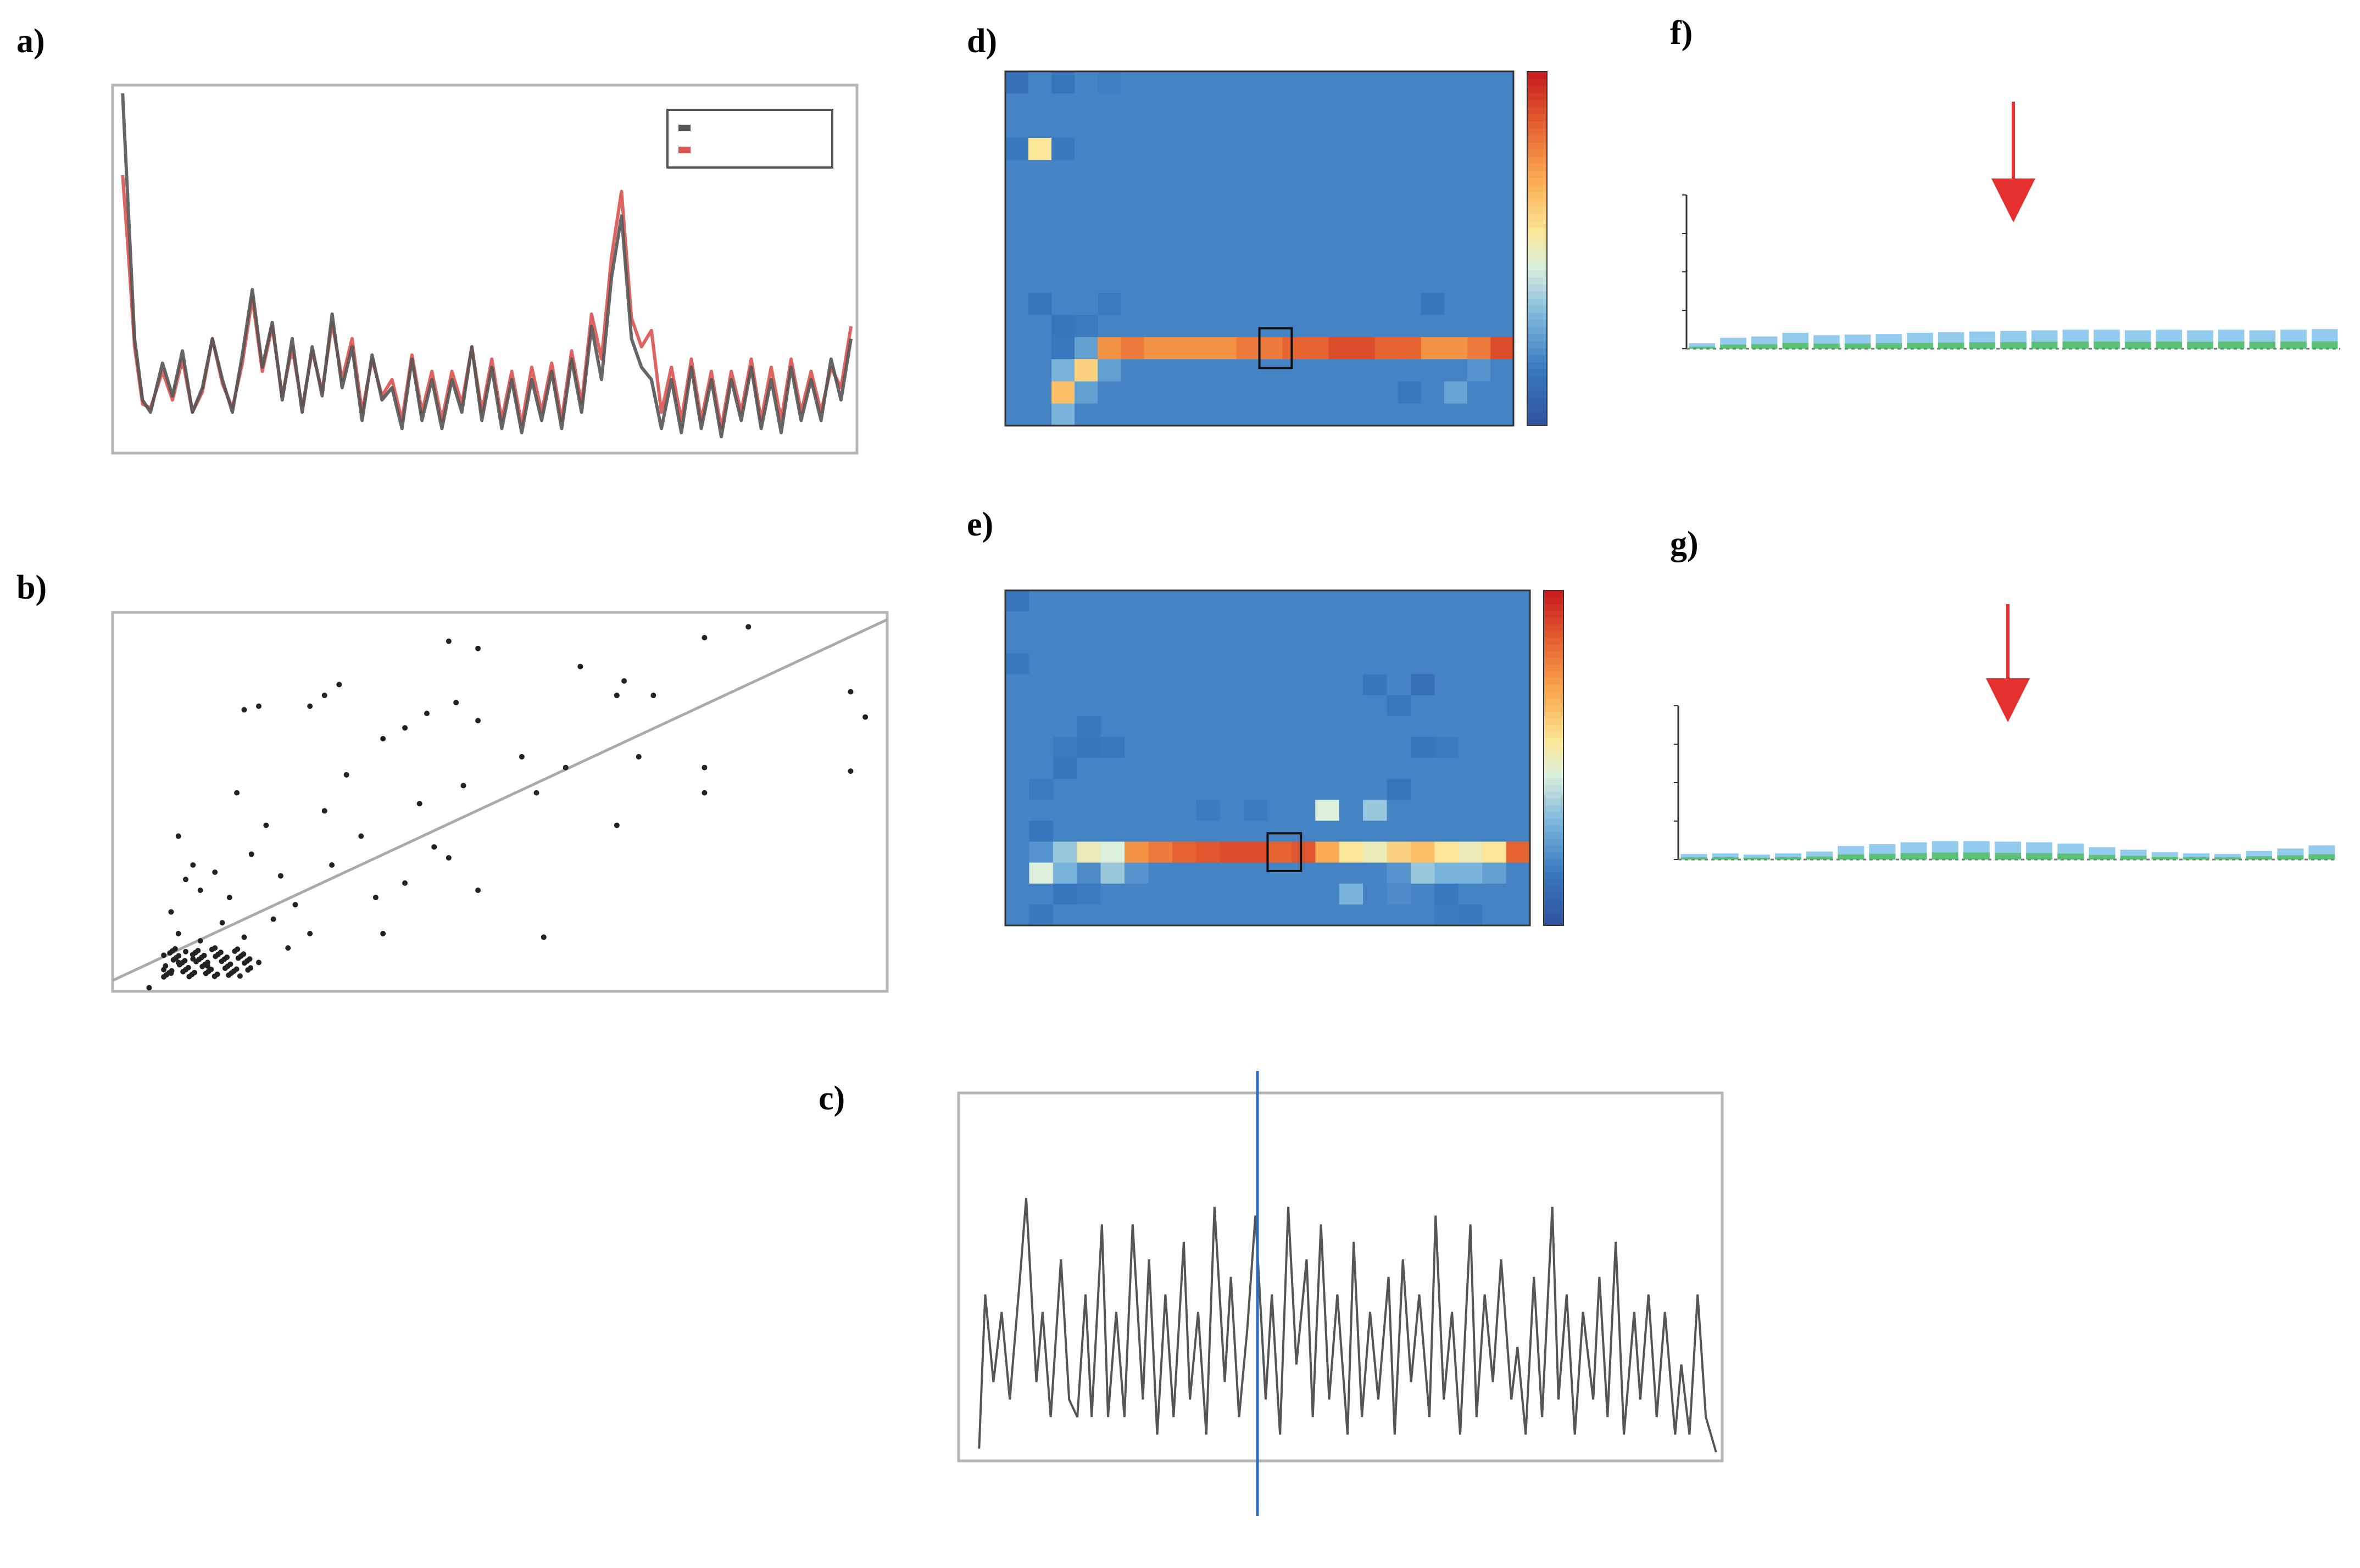 The height and width of the screenshot is (1568, 2360). Describe the element at coordinates (1685, 543) in the screenshot. I see `panel-label-g: g)` at that location.